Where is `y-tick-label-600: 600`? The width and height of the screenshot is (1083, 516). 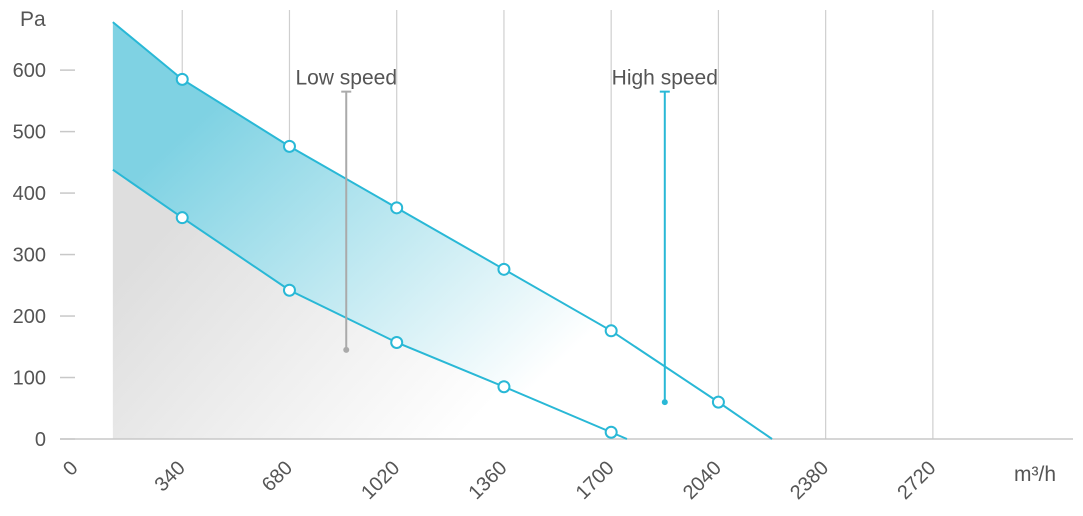 y-tick-label-600: 600 is located at coordinates (29, 71).